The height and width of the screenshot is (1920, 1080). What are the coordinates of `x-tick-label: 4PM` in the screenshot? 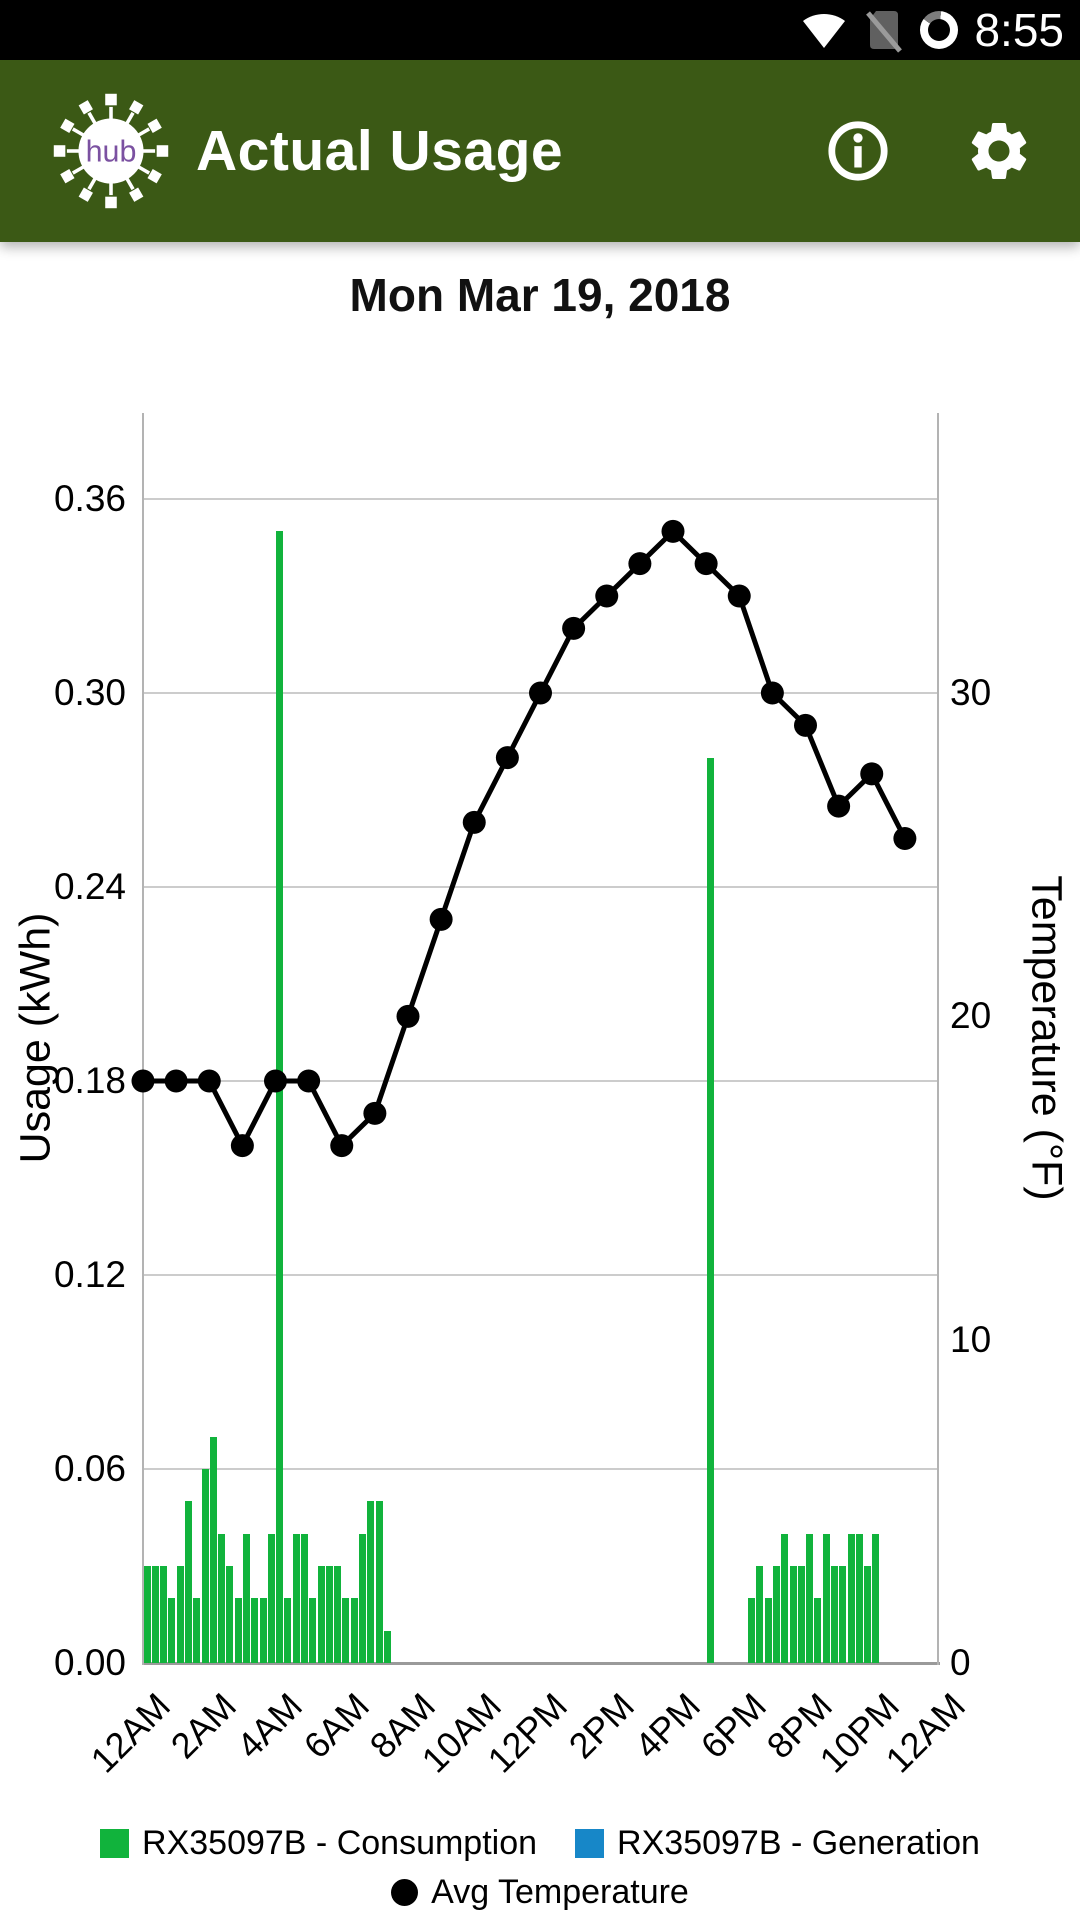 It's located at (667, 1726).